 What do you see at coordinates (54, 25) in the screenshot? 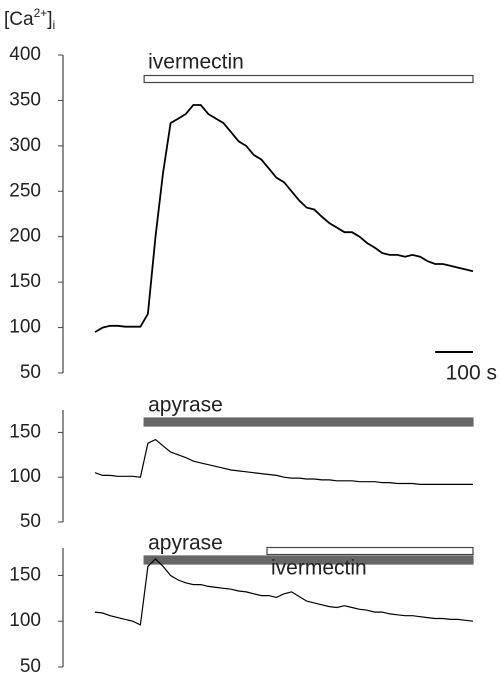
I see `label-sub: i` at bounding box center [54, 25].